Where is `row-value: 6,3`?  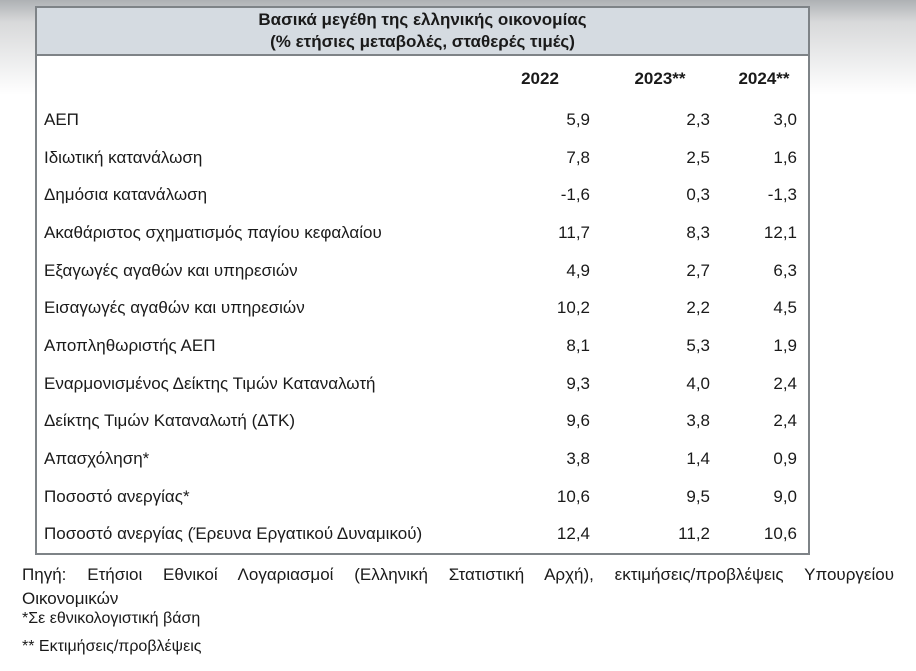
row-value: 6,3 is located at coordinates (785, 270).